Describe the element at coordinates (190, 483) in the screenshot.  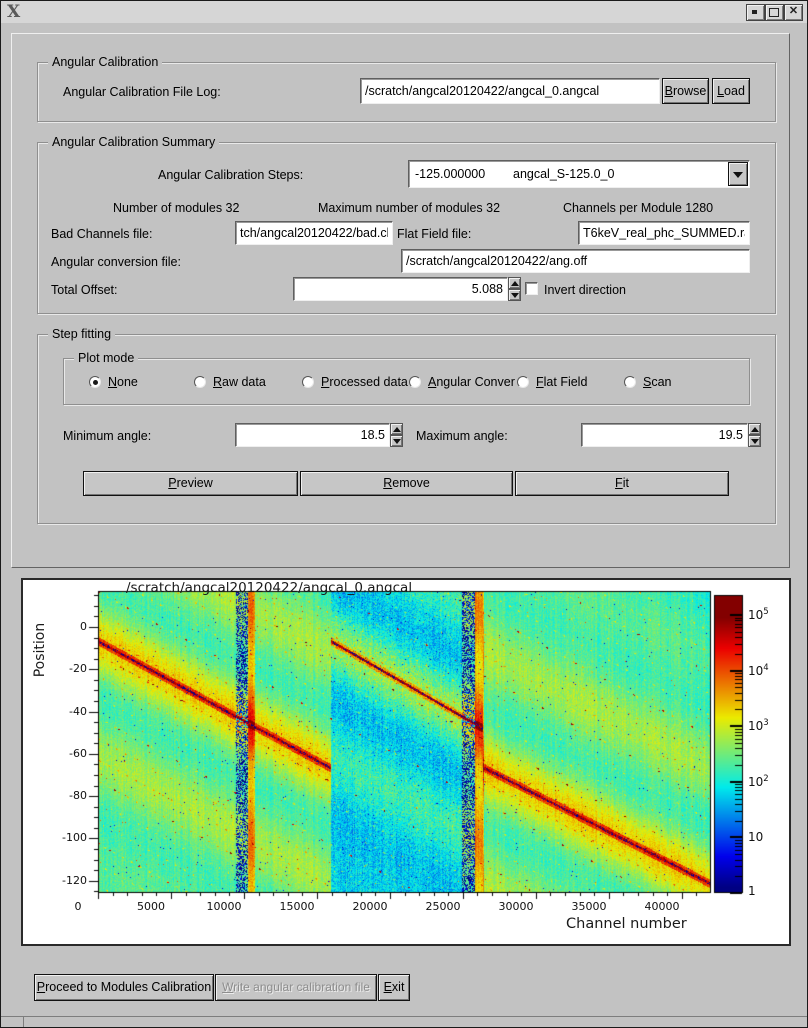
I see `preview-button: Preview` at that location.